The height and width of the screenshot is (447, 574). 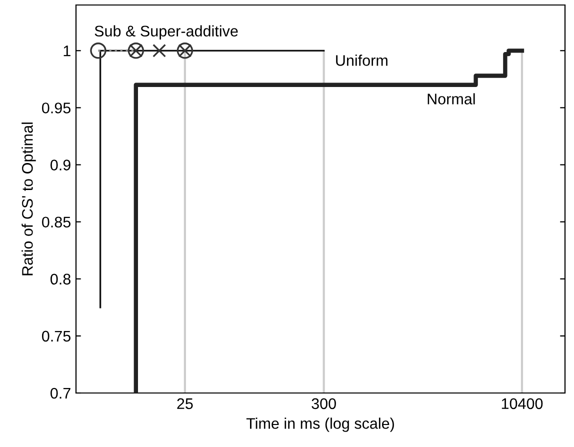 What do you see at coordinates (451, 98) in the screenshot?
I see `series-label: Normal` at bounding box center [451, 98].